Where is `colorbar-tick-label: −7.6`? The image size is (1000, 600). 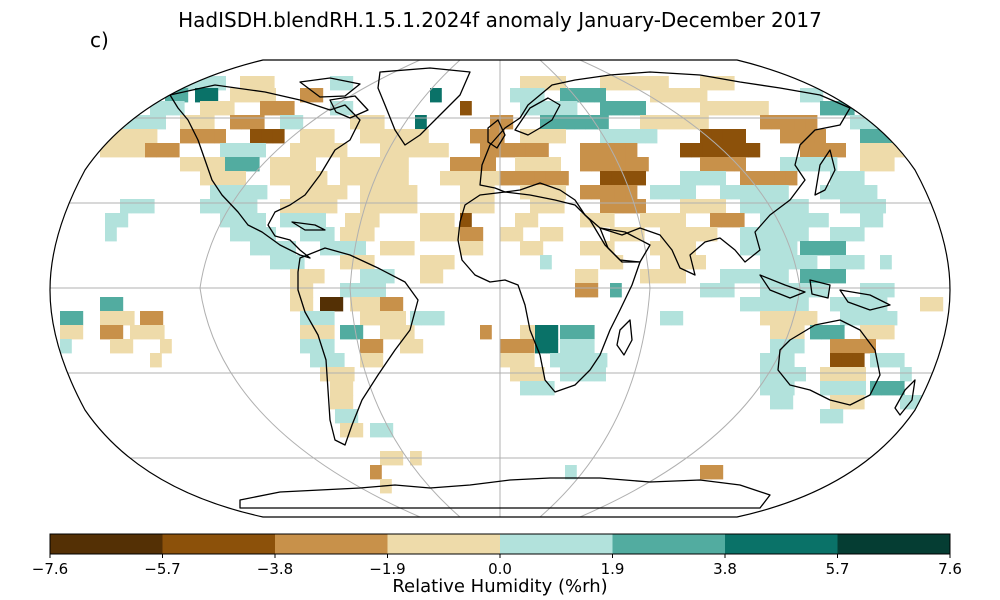 colorbar-tick-label: −7.6 is located at coordinates (50, 569).